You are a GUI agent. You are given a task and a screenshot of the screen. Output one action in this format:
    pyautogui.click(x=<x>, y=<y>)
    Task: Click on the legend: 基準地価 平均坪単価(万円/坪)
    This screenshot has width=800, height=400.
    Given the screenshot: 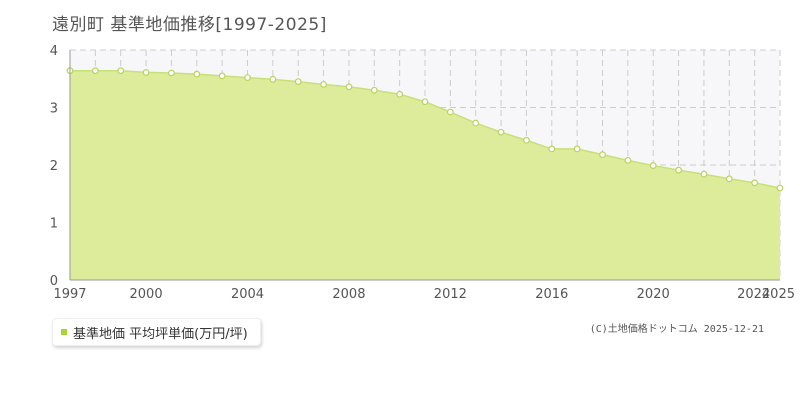 What is the action you would take?
    pyautogui.click(x=156, y=332)
    